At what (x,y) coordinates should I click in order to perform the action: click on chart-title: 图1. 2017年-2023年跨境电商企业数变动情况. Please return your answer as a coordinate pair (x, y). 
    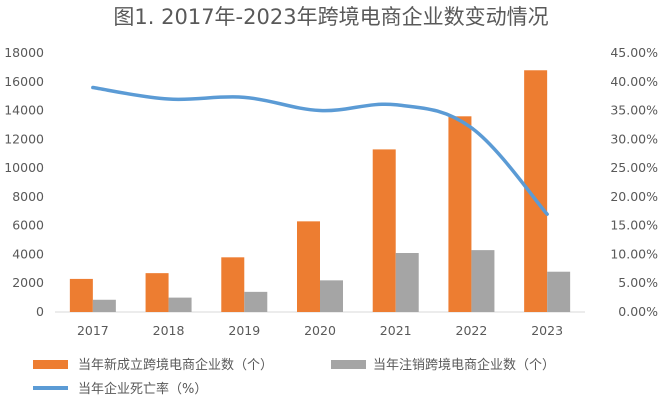
    Looking at the image, I should click on (330, 17).